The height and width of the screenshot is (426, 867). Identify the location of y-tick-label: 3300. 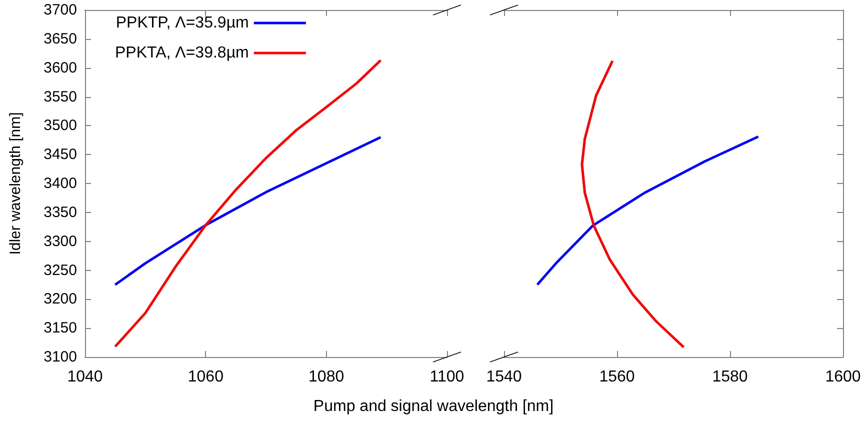
(60, 241).